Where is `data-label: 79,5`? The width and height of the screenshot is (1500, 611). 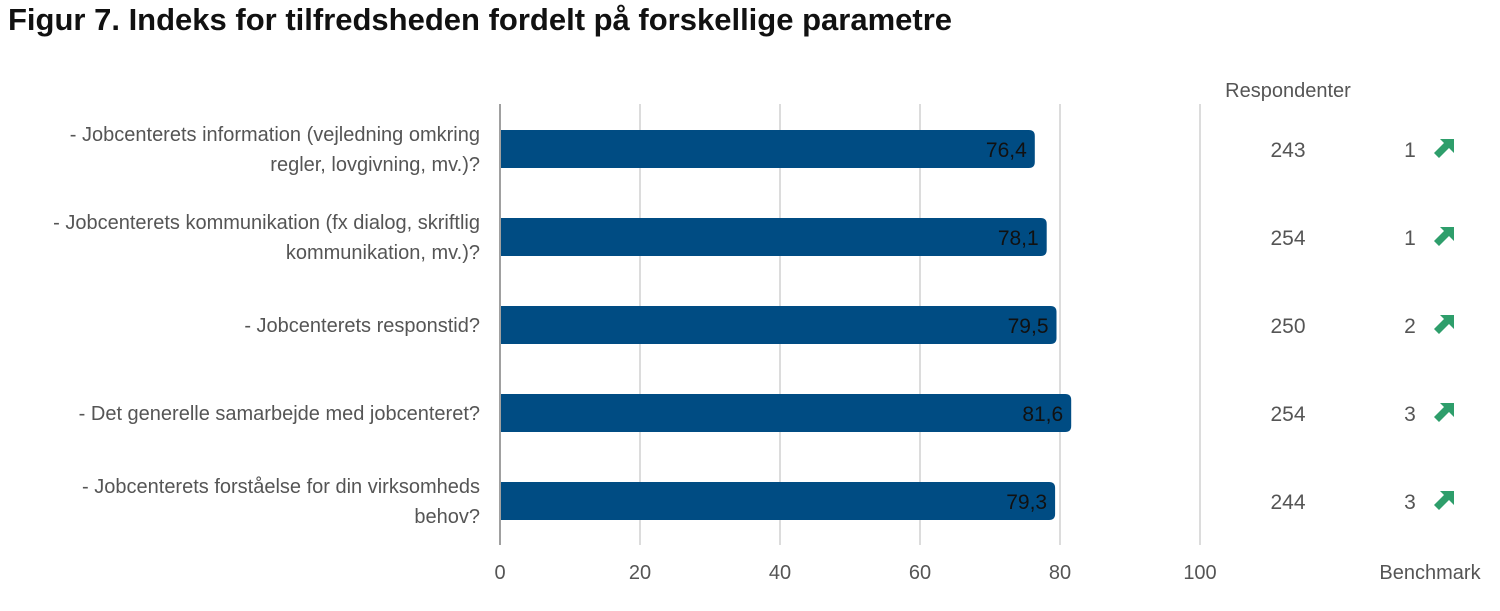 data-label: 79,5 is located at coordinates (1028, 326).